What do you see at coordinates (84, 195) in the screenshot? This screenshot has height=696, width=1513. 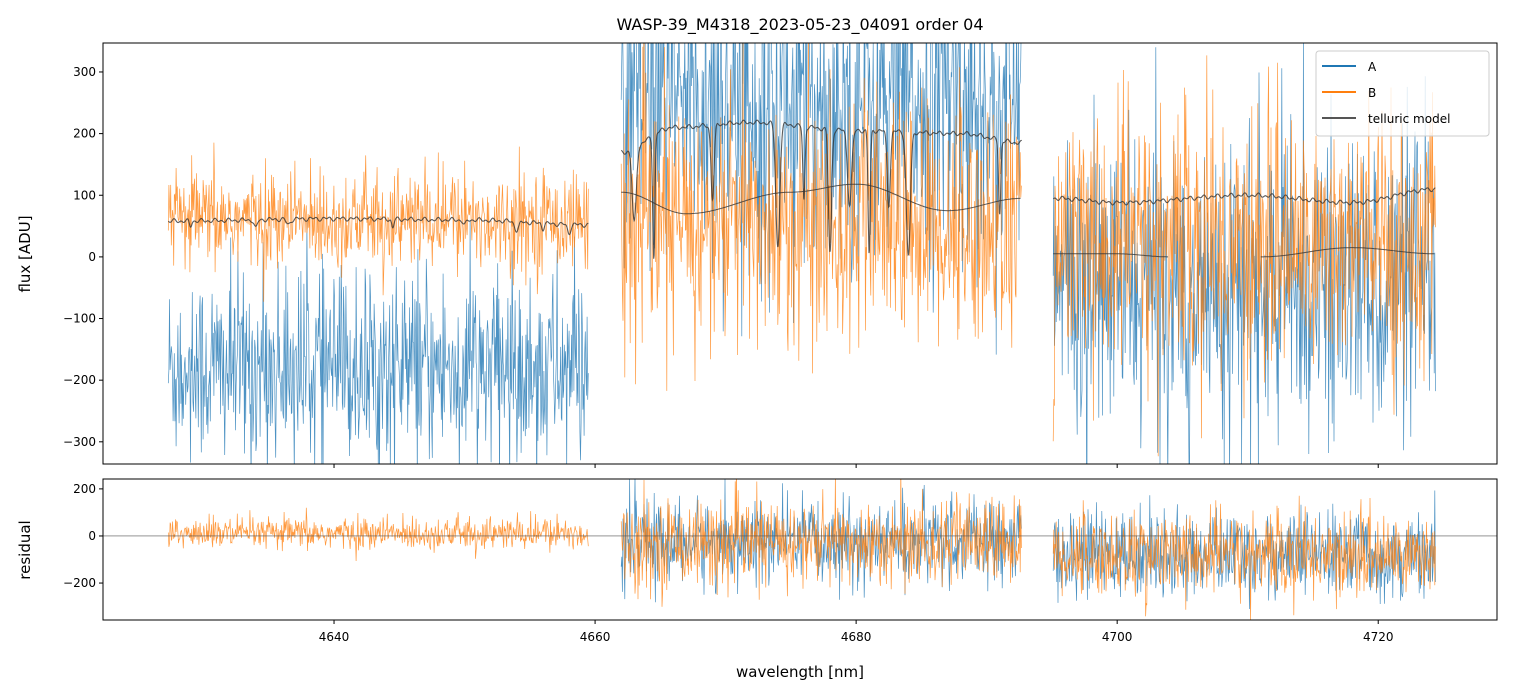 I see `y-tick-label-flux: 100` at bounding box center [84, 195].